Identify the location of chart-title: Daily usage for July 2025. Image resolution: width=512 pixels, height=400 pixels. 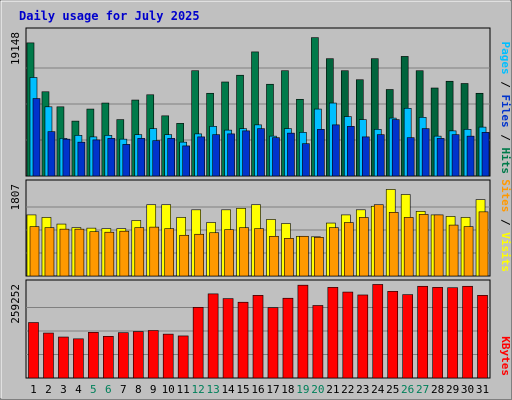
(109, 16).